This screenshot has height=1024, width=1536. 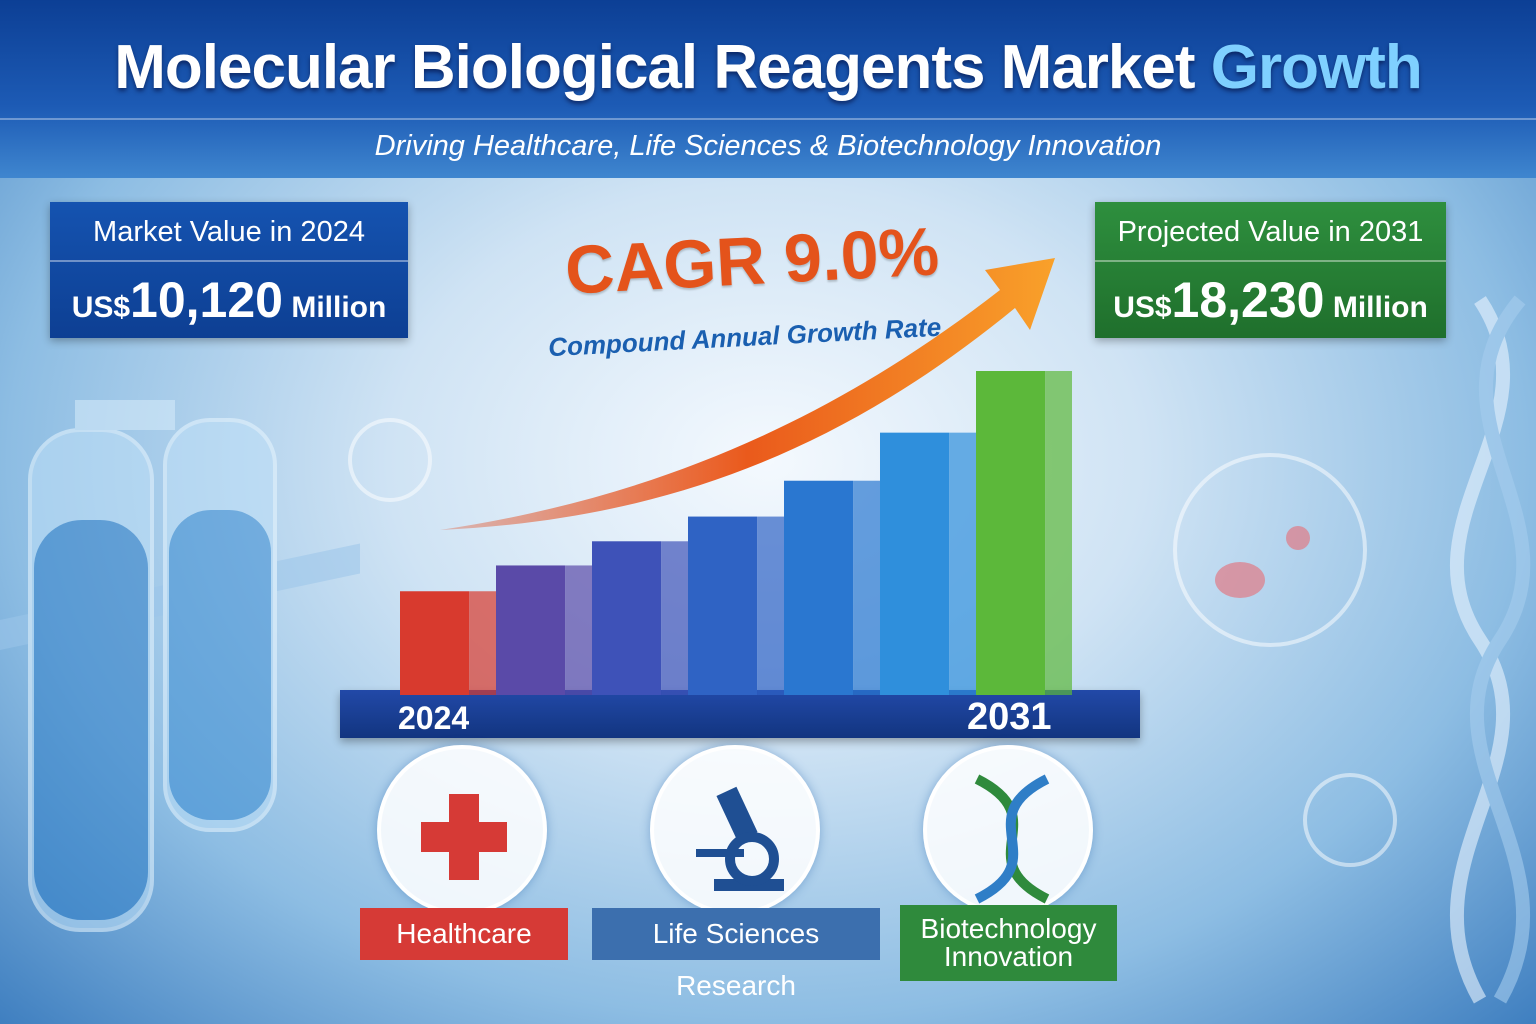 I want to click on card-value: US$10,120 Million, so click(x=229, y=300).